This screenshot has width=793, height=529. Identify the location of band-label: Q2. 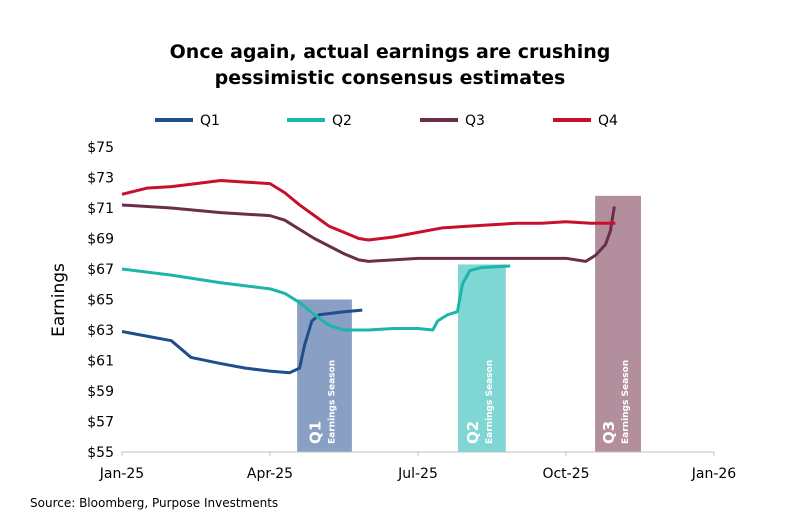
(473, 432).